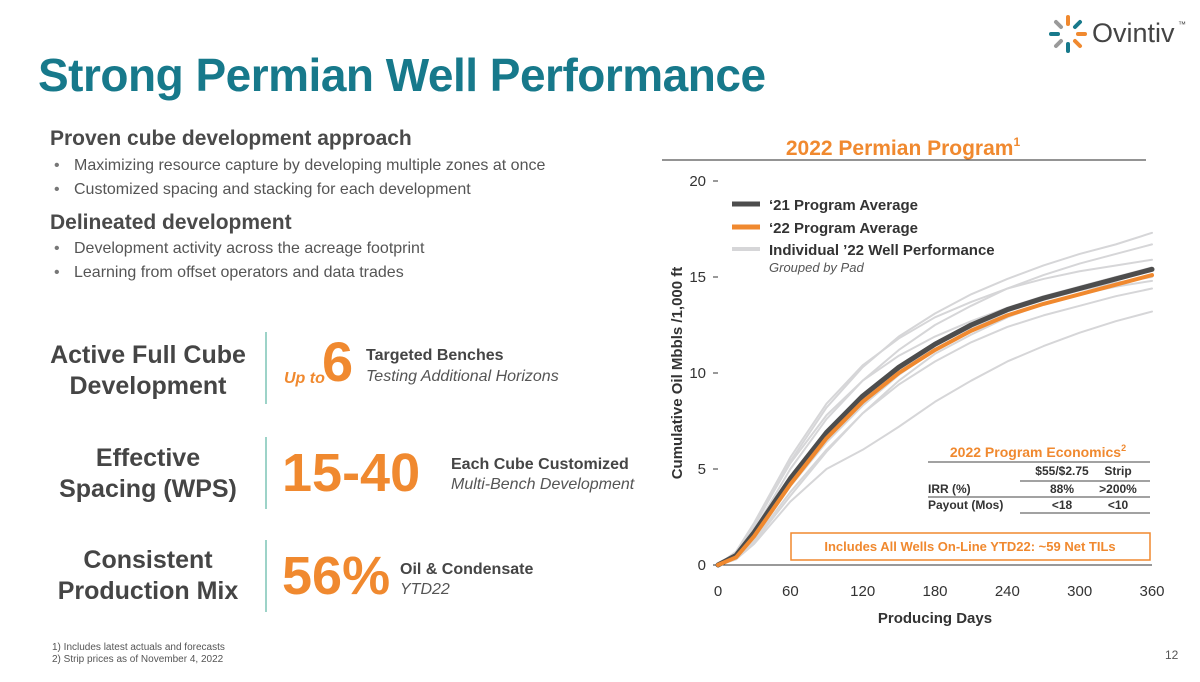 The height and width of the screenshot is (682, 1200). What do you see at coordinates (336, 576) in the screenshot?
I see `kpi-value-mix: 56%` at bounding box center [336, 576].